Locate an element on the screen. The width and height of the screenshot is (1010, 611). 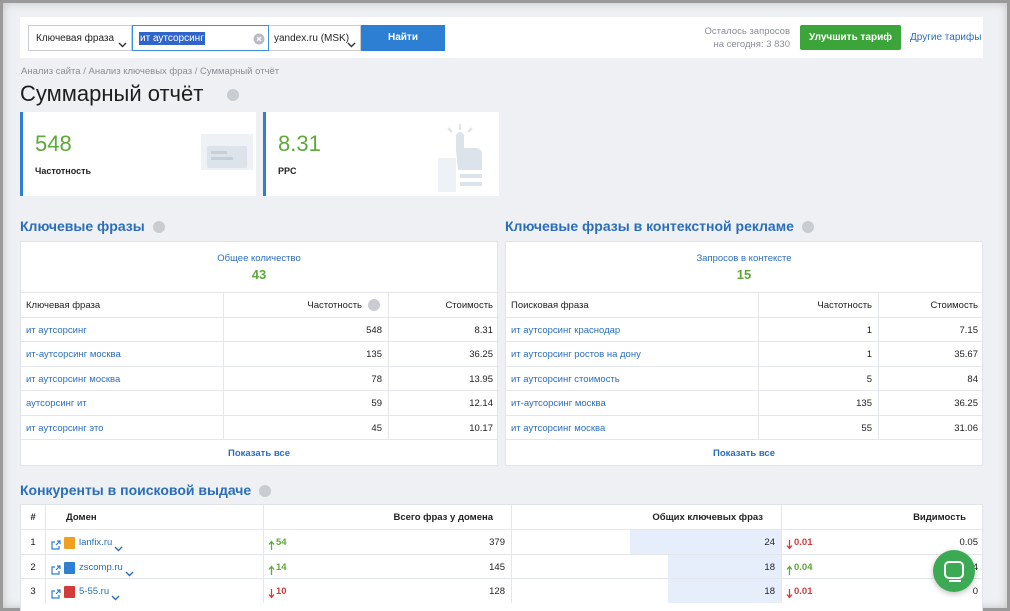
cell-text: ит аутсорсинг стоимость is located at coordinates (565, 379).